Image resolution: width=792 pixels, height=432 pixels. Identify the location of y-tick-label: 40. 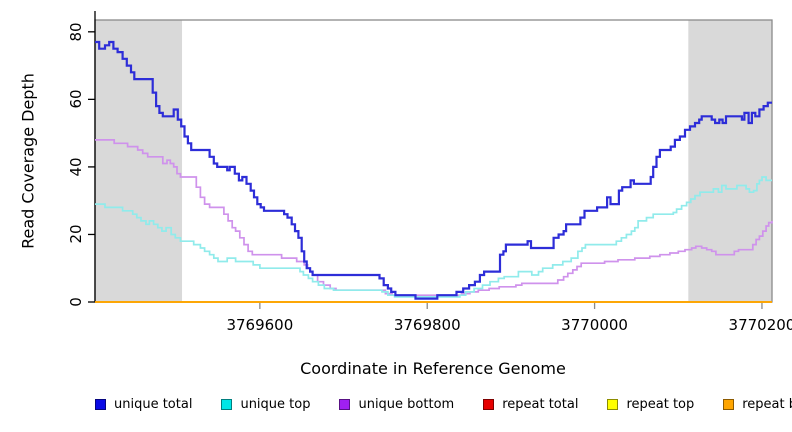
(76, 167).